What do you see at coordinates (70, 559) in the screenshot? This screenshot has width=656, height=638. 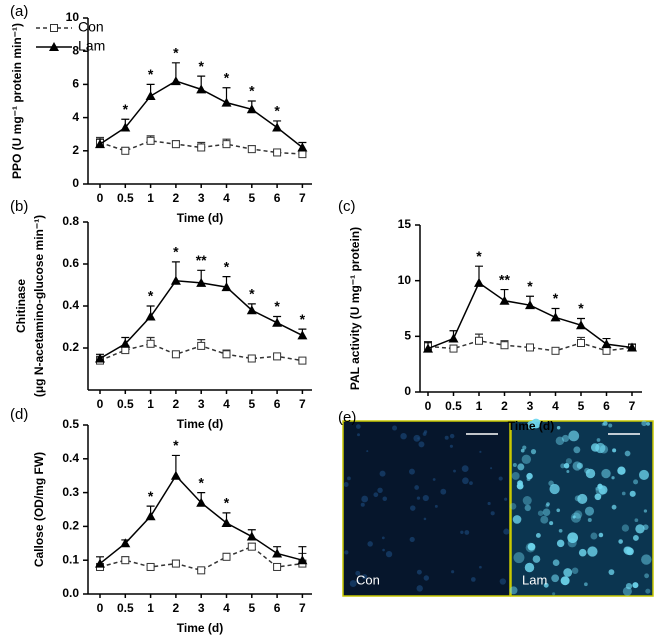 I see `y-tick-label: 0.1` at bounding box center [70, 559].